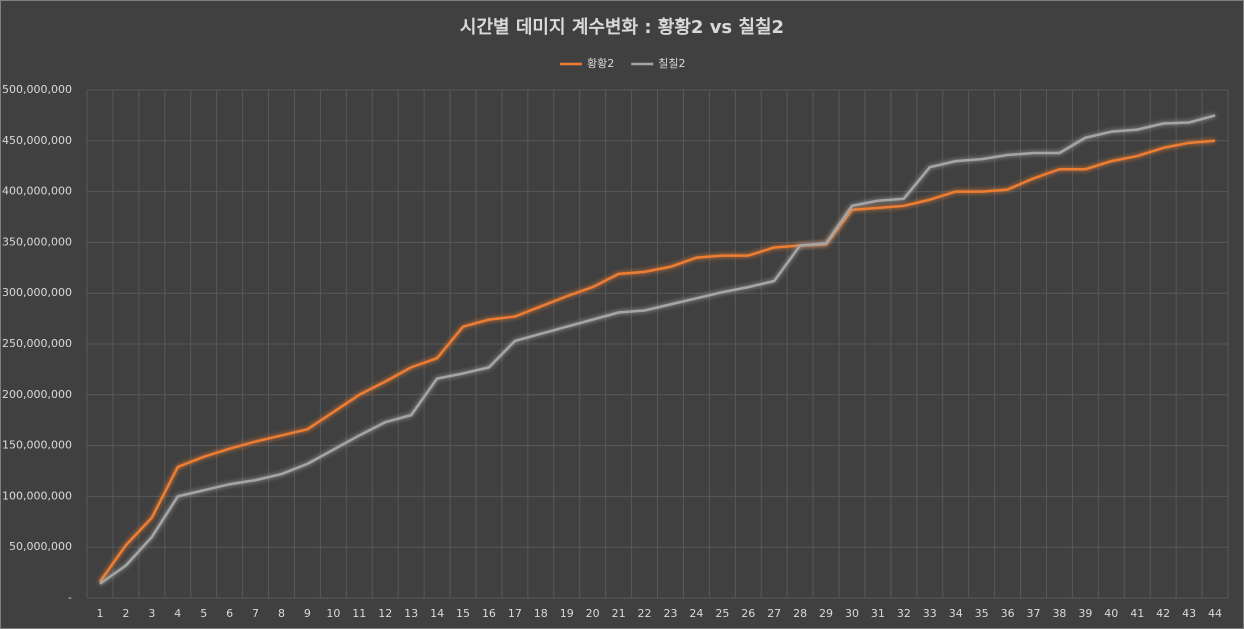 The width and height of the screenshot is (1244, 629). Describe the element at coordinates (541, 613) in the screenshot. I see `x-tick-label: 18` at that location.